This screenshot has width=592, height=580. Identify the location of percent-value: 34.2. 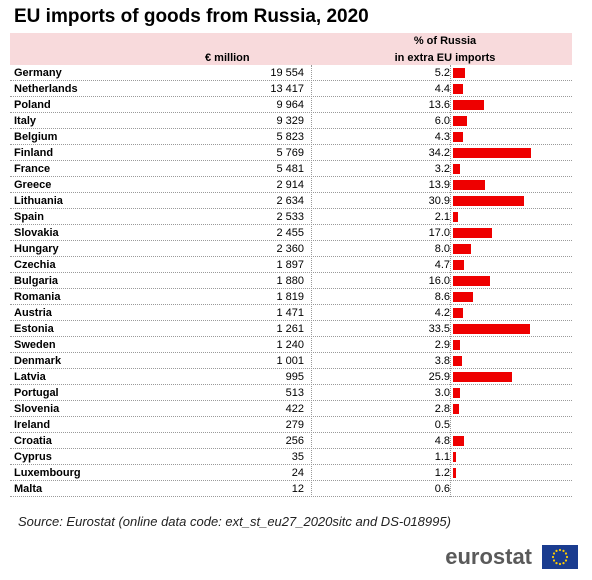
(439, 153).